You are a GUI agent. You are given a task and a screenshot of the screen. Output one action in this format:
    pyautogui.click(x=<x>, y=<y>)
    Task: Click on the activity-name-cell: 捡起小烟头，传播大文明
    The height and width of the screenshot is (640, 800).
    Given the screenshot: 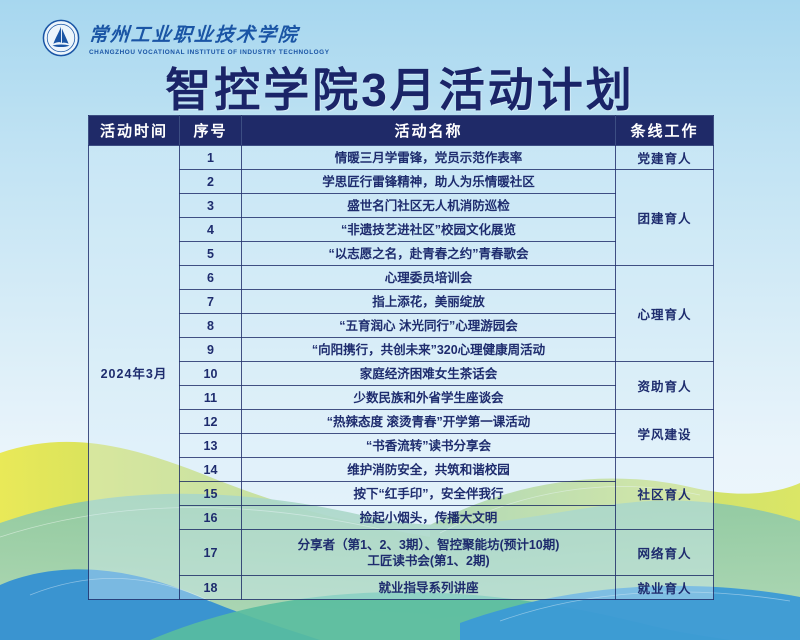 What is the action you would take?
    pyautogui.click(x=428, y=517)
    